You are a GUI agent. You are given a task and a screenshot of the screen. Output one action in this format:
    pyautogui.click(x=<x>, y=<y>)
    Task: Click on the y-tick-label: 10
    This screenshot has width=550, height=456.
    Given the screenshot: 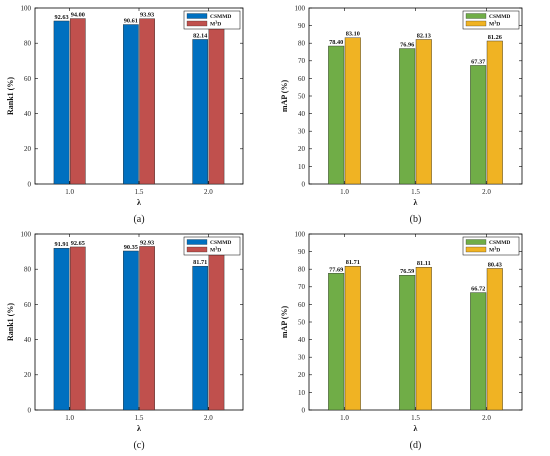 What is the action you would take?
    pyautogui.click(x=302, y=393)
    